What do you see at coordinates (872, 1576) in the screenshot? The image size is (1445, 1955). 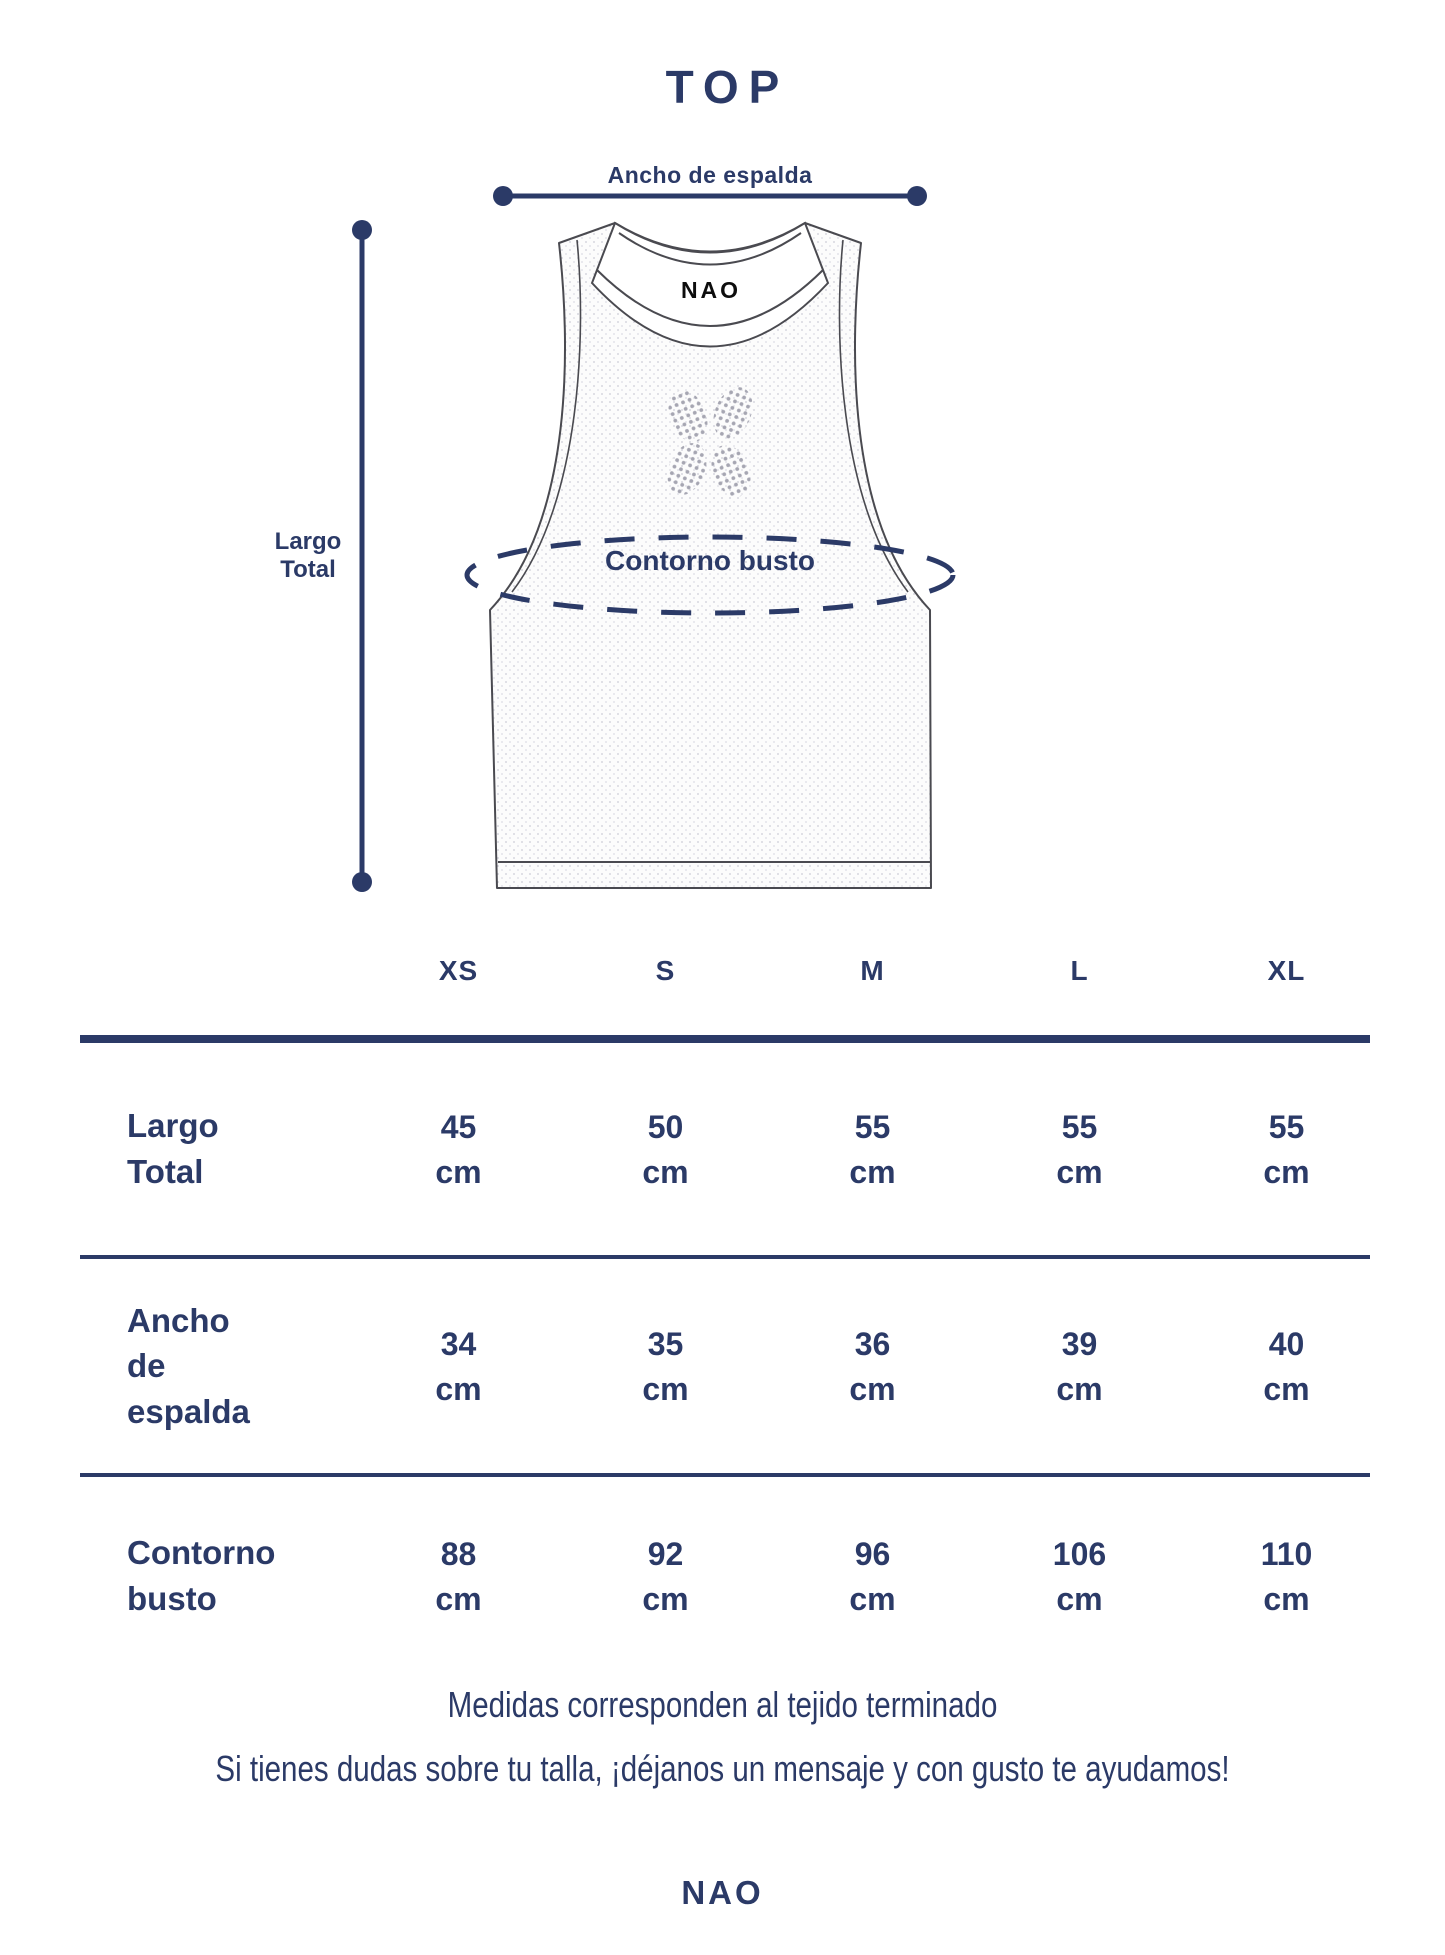 I see `measurement-cell: 96 cm` at bounding box center [872, 1576].